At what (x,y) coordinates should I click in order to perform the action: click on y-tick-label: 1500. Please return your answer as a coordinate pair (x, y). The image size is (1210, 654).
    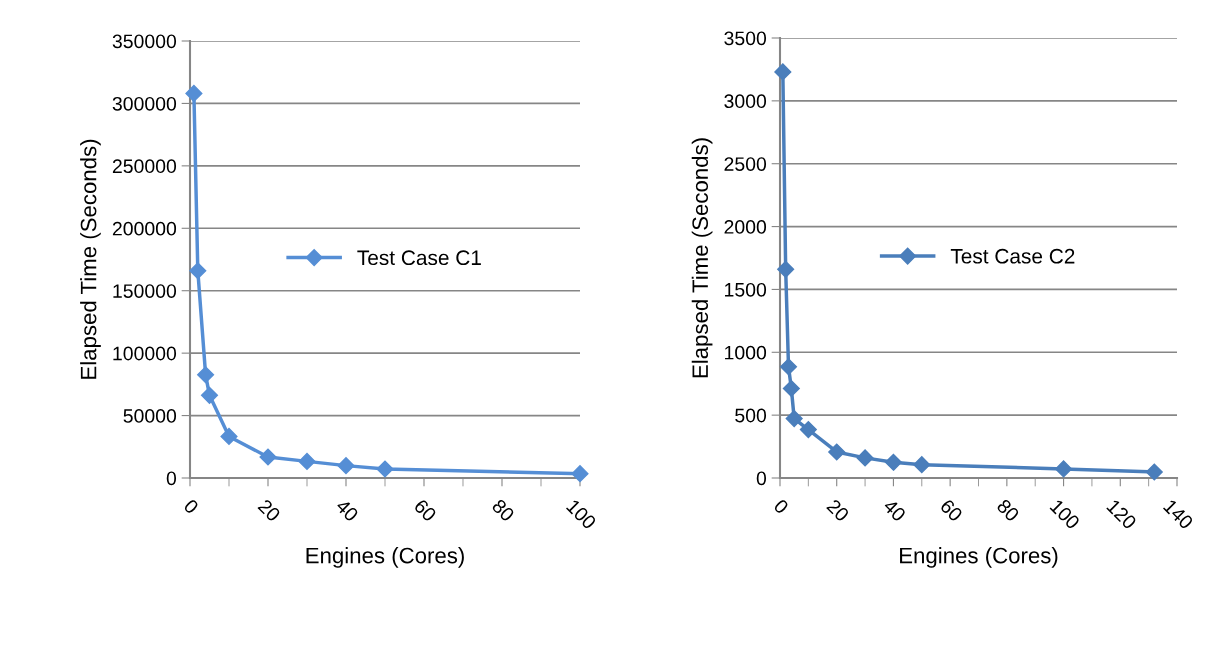
    Looking at the image, I should click on (746, 289).